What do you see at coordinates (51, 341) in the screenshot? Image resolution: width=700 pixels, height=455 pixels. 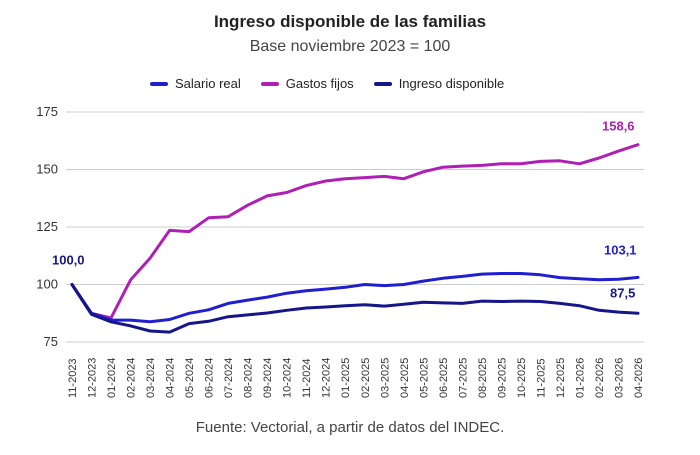 I see `y-tick-label: 75` at bounding box center [51, 341].